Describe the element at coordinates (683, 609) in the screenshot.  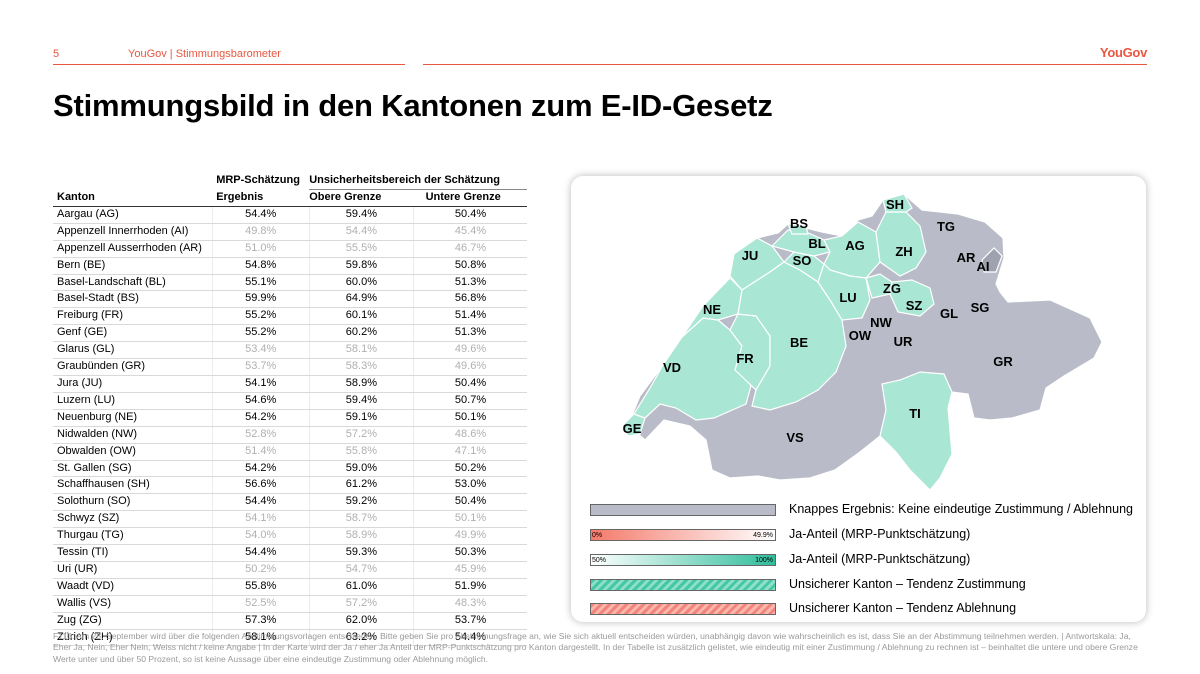
I see `legend-swatch-red-hatched` at that location.